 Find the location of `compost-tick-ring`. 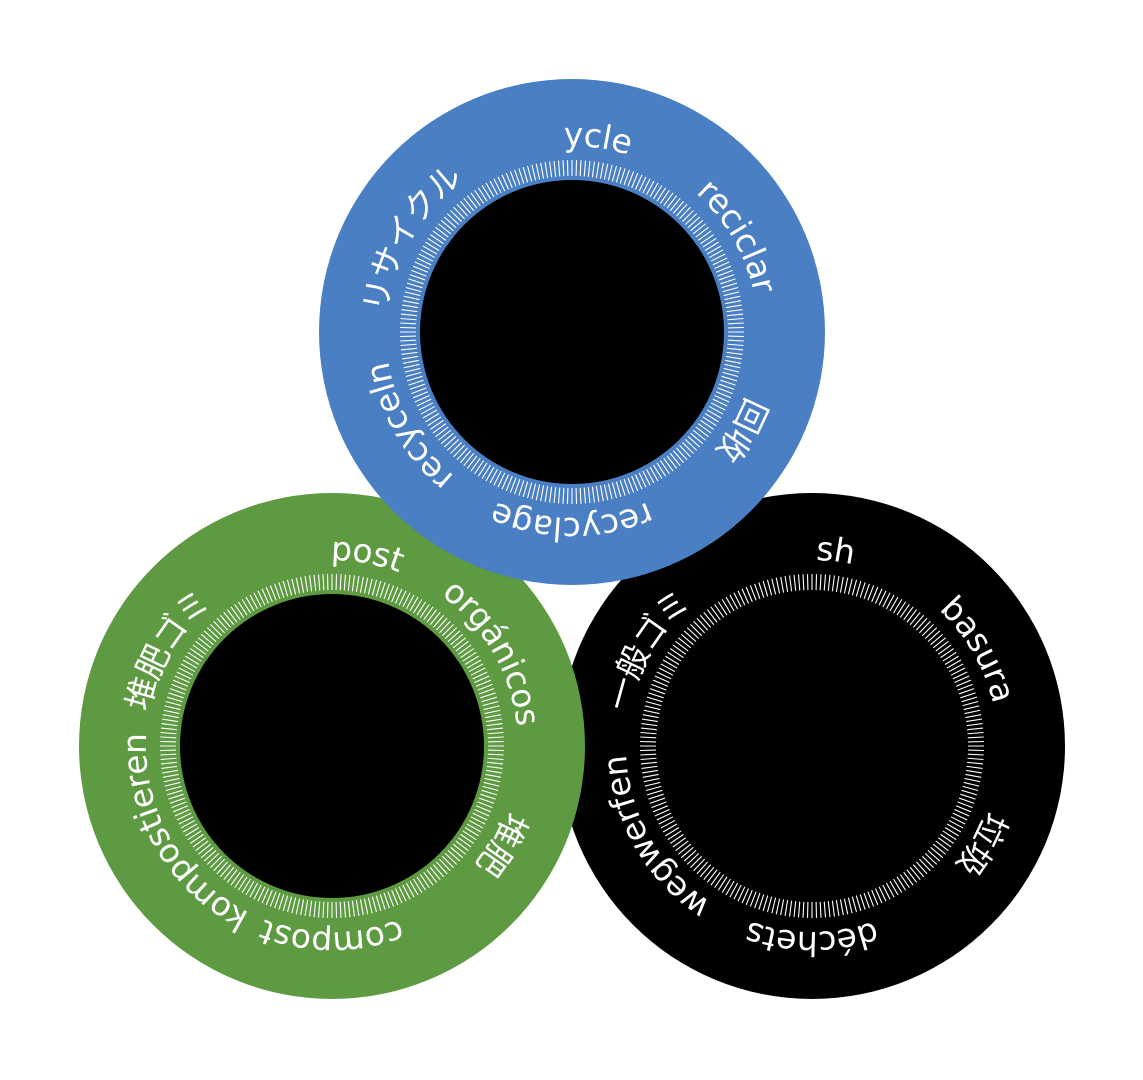

compost-tick-ring is located at coordinates (332, 746).